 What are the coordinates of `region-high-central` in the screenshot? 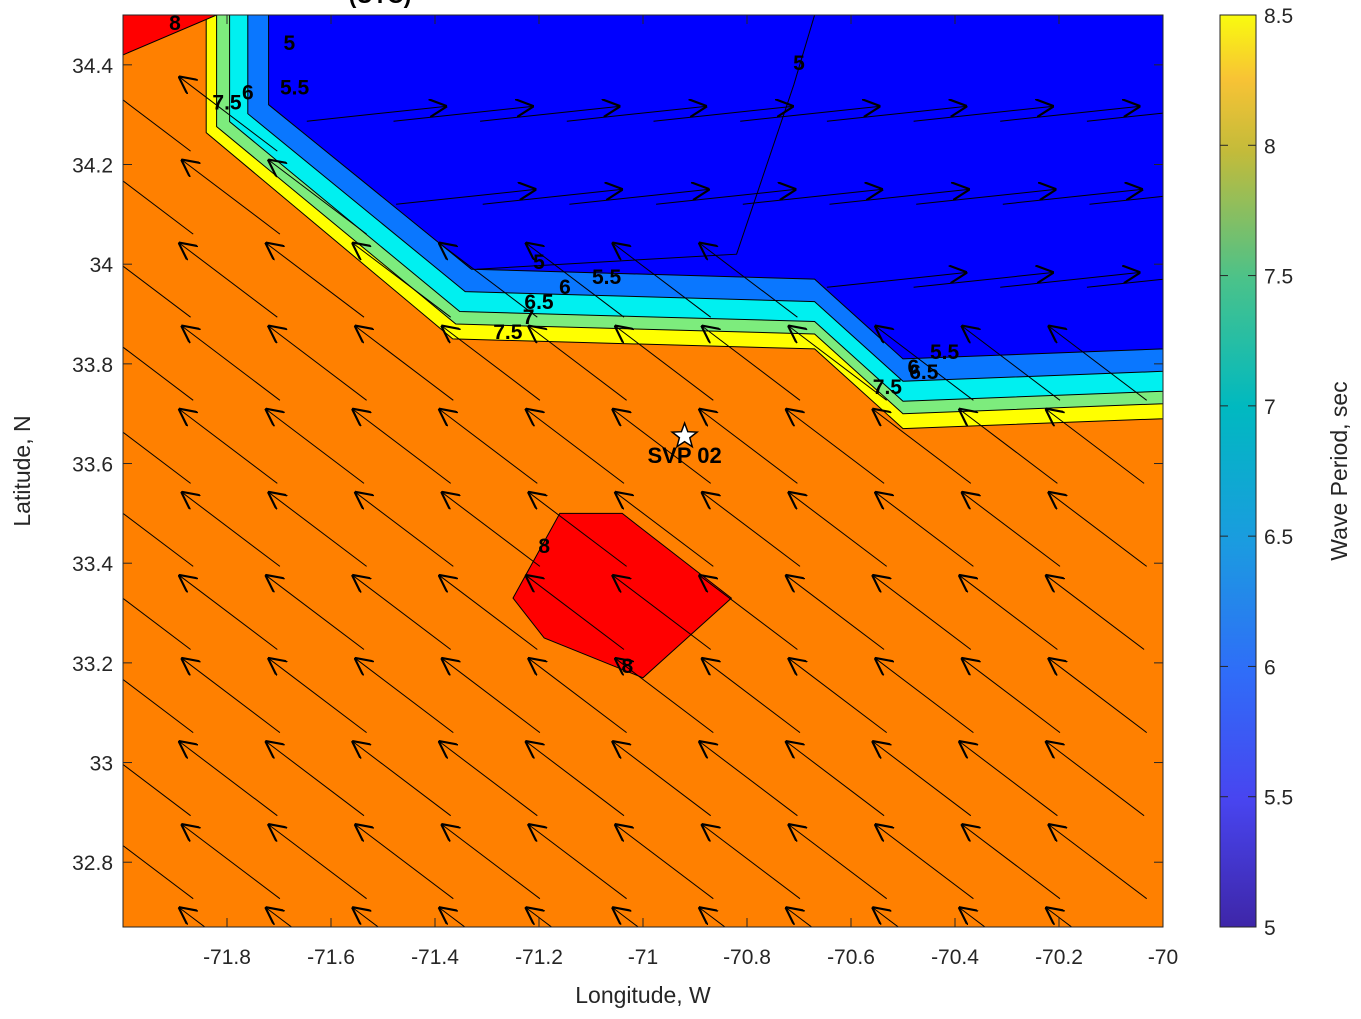 It's located at (622, 595).